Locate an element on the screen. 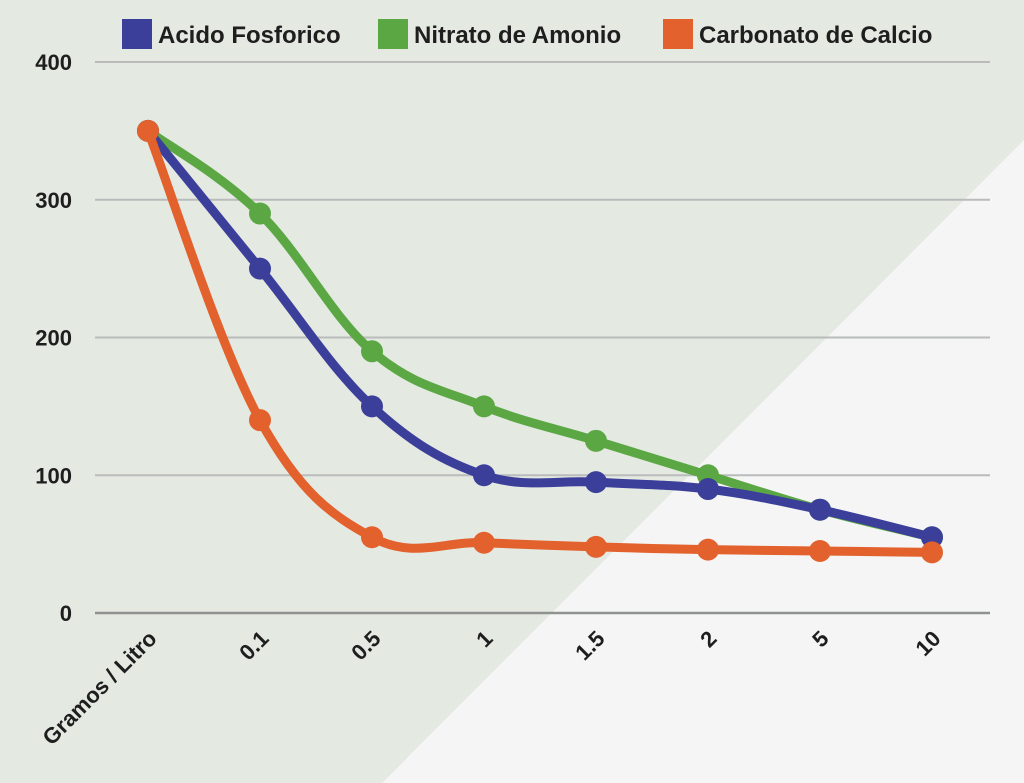 The height and width of the screenshot is (783, 1024). legend-label: Nitrato de Amonio is located at coordinates (517, 35).